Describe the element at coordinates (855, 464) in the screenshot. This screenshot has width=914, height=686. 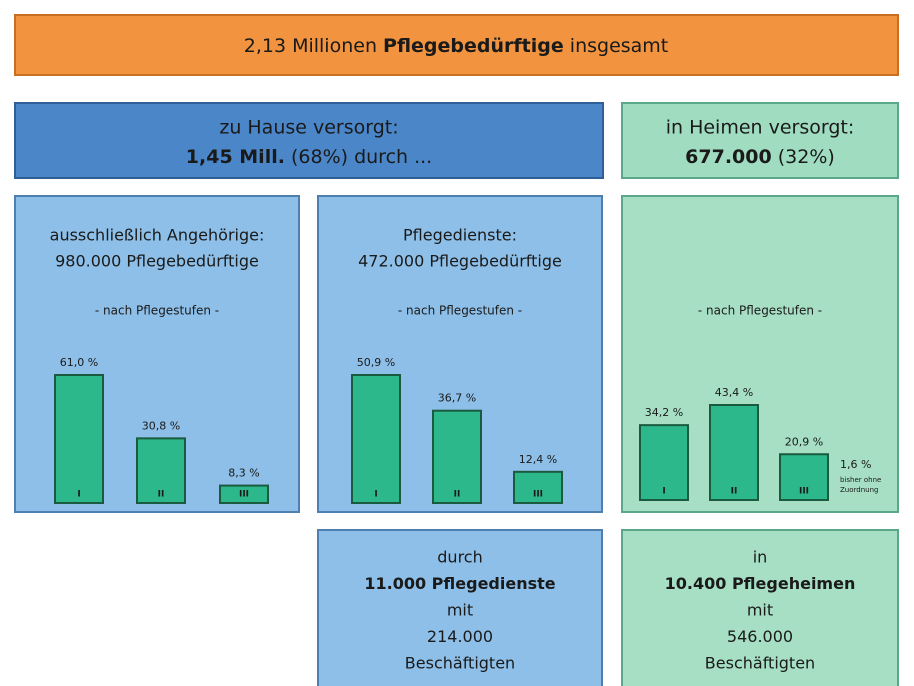
I see `annotation: 1,6 %` at that location.